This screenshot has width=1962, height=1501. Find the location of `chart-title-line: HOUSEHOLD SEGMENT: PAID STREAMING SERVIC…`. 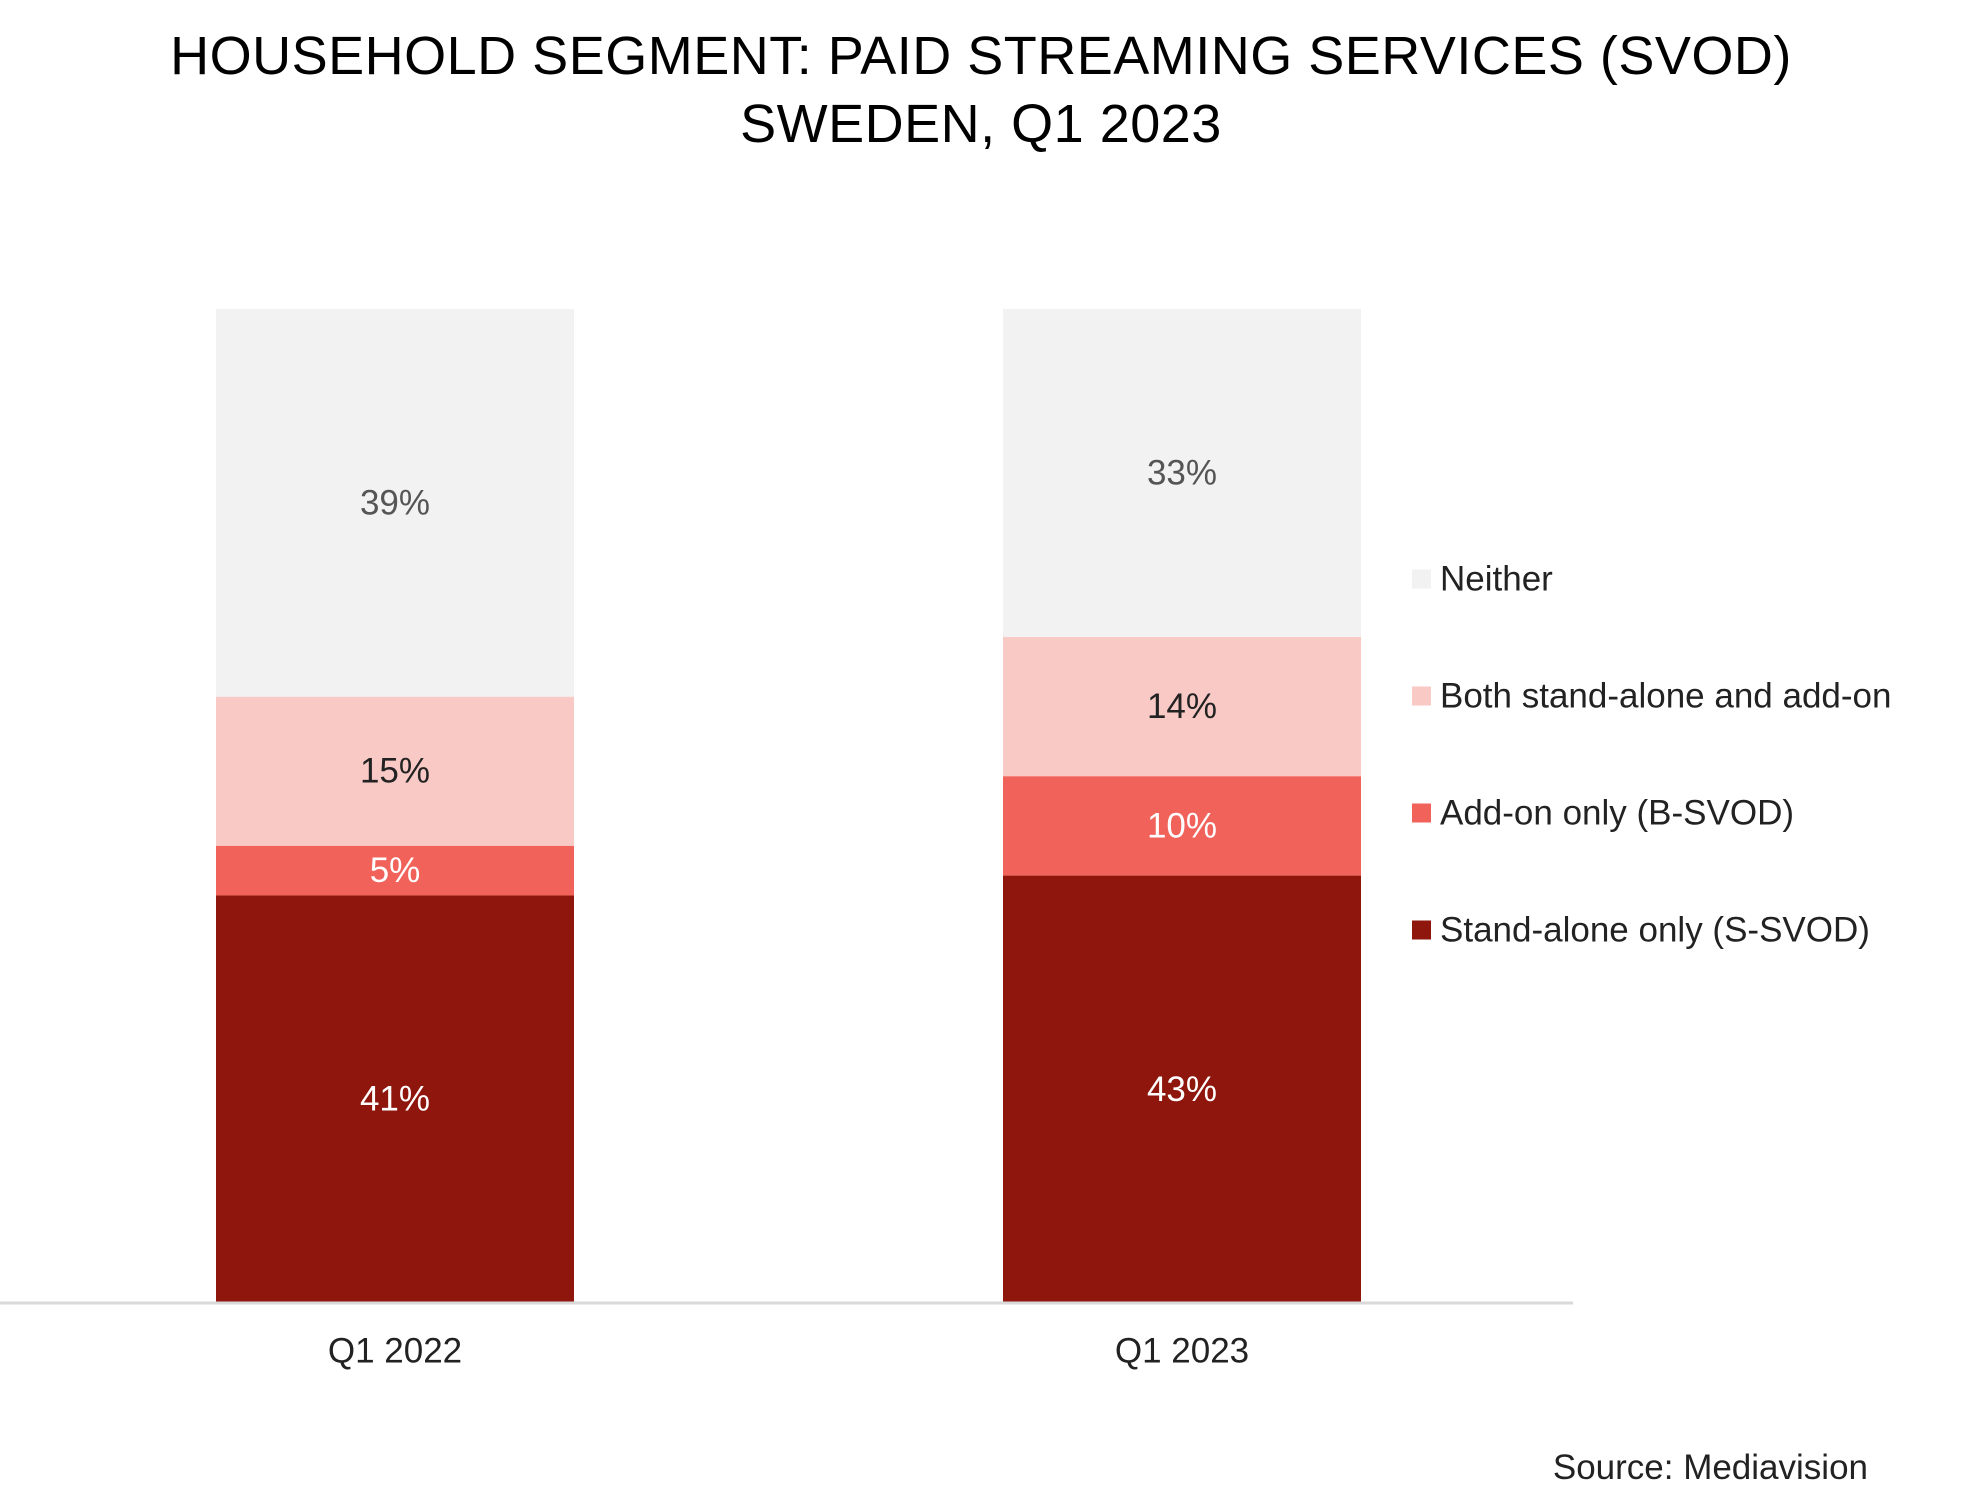

chart-title-line: HOUSEHOLD SEGMENT: PAID STREAMING SERVIC… is located at coordinates (981, 56).